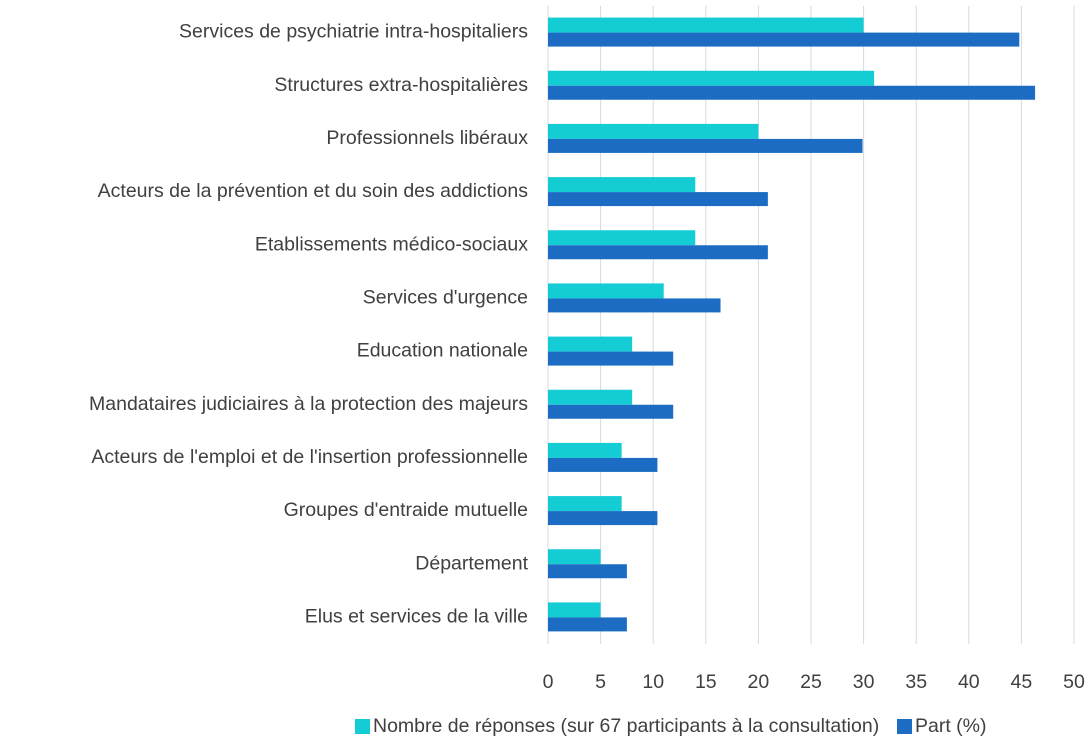  I want to click on y-tick-label: Etablissements médico-sociaux, so click(391, 244).